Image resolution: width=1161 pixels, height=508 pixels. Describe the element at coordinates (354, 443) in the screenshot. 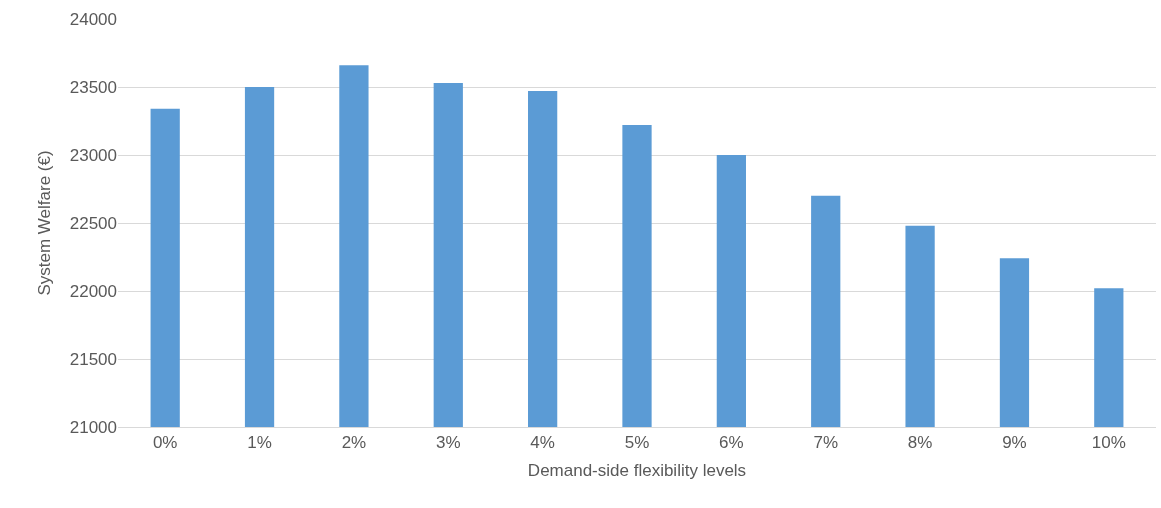

I see `x-tick-label: 2%` at that location.